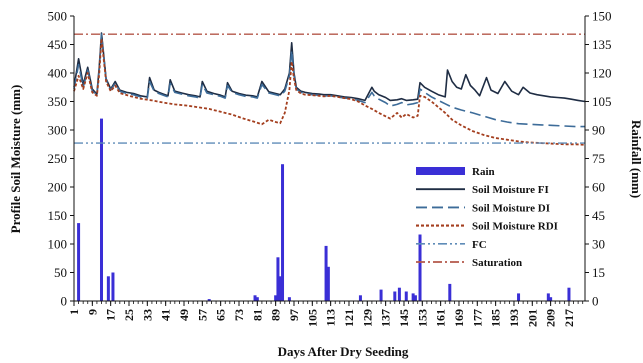 The height and width of the screenshot is (363, 643). I want to click on x-tick-label: 185, so click(496, 318).